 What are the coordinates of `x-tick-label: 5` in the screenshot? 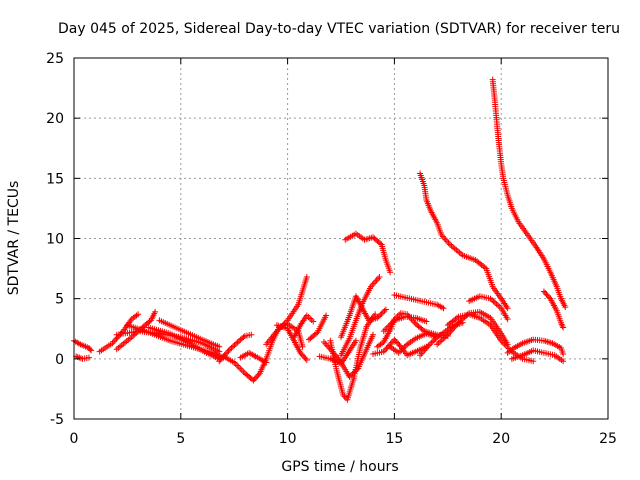 It's located at (180, 439).